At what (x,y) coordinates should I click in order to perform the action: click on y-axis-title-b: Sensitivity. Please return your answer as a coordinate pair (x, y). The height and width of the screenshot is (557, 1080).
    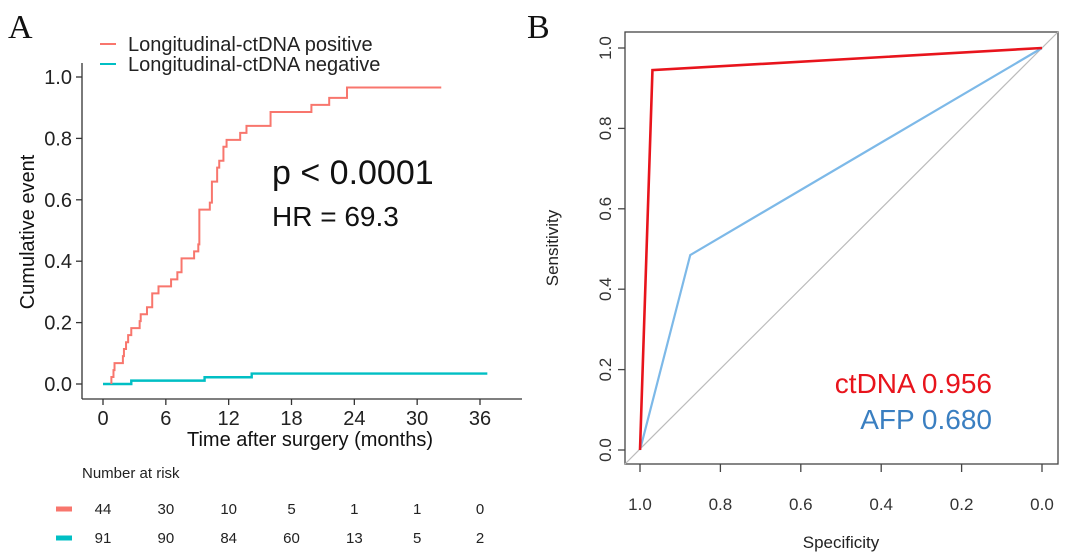
    Looking at the image, I should click on (552, 247).